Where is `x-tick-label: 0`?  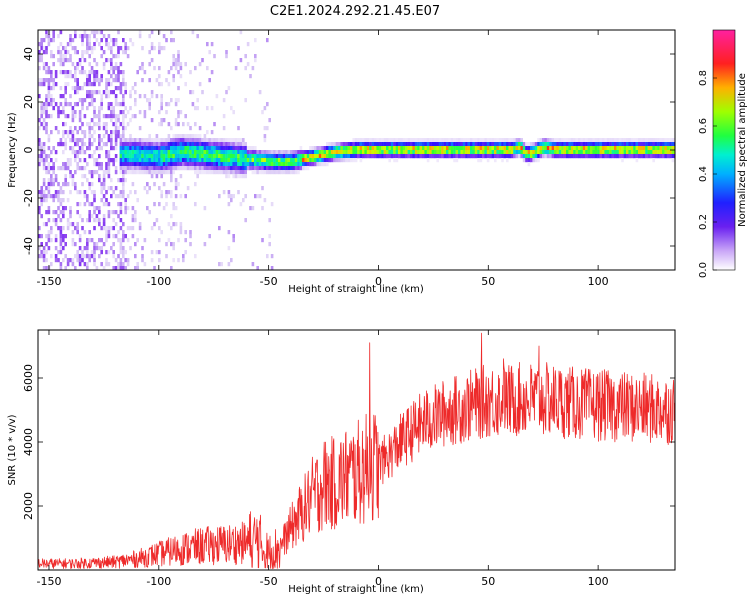 x-tick-label: 0 is located at coordinates (378, 281).